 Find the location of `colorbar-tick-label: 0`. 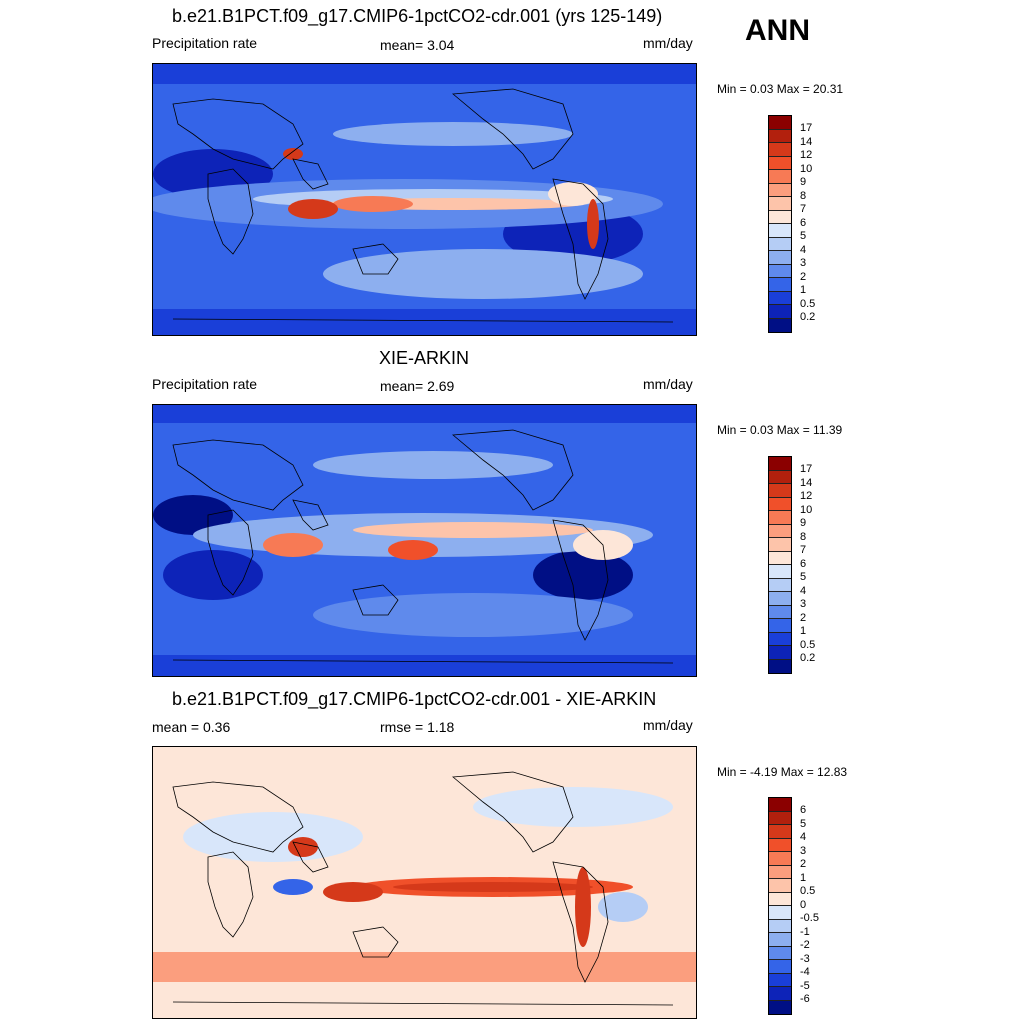

colorbar-tick-label: 0 is located at coordinates (803, 904).